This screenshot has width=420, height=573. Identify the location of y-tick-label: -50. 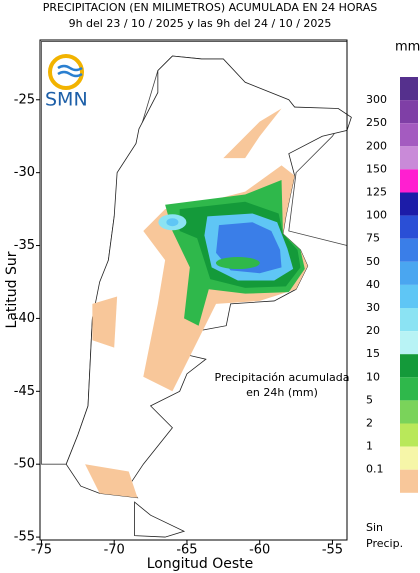
(24, 464).